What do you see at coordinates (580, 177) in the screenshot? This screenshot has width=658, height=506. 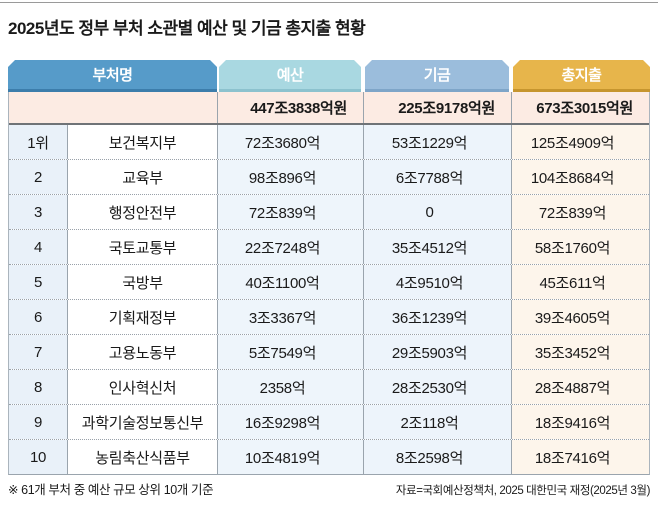 I see `total-cell: 104조8684억` at bounding box center [580, 177].